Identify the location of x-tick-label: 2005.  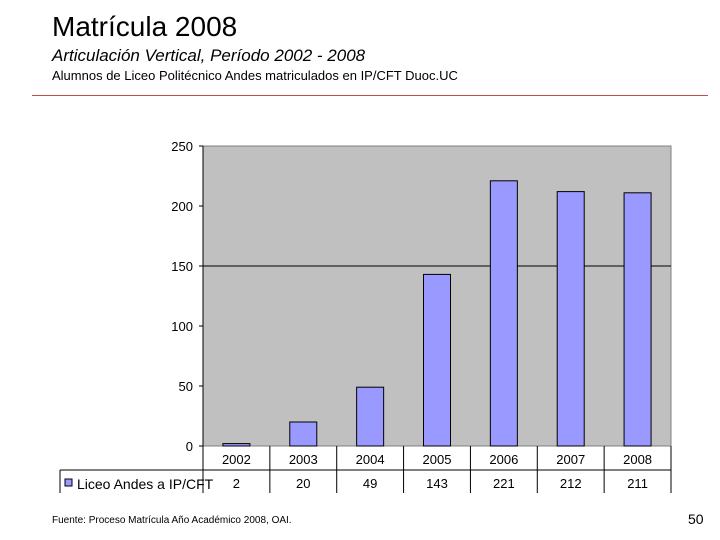
(437, 459).